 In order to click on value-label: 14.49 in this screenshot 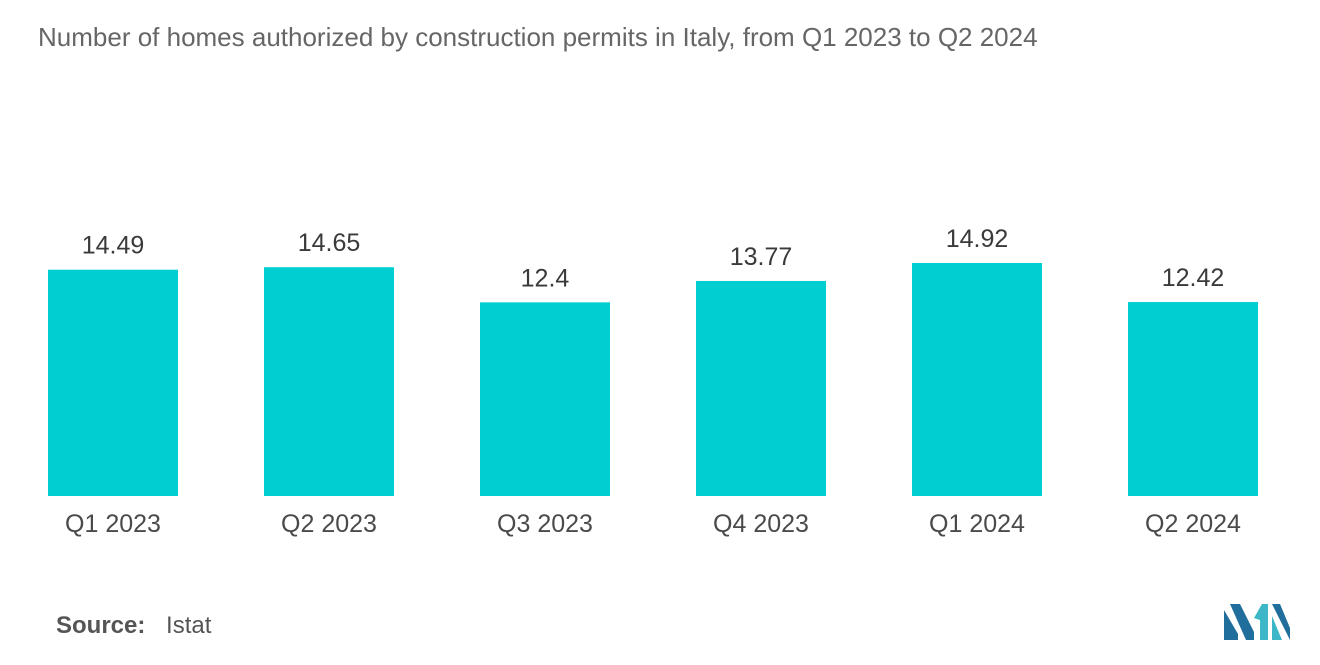, I will do `click(113, 246)`.